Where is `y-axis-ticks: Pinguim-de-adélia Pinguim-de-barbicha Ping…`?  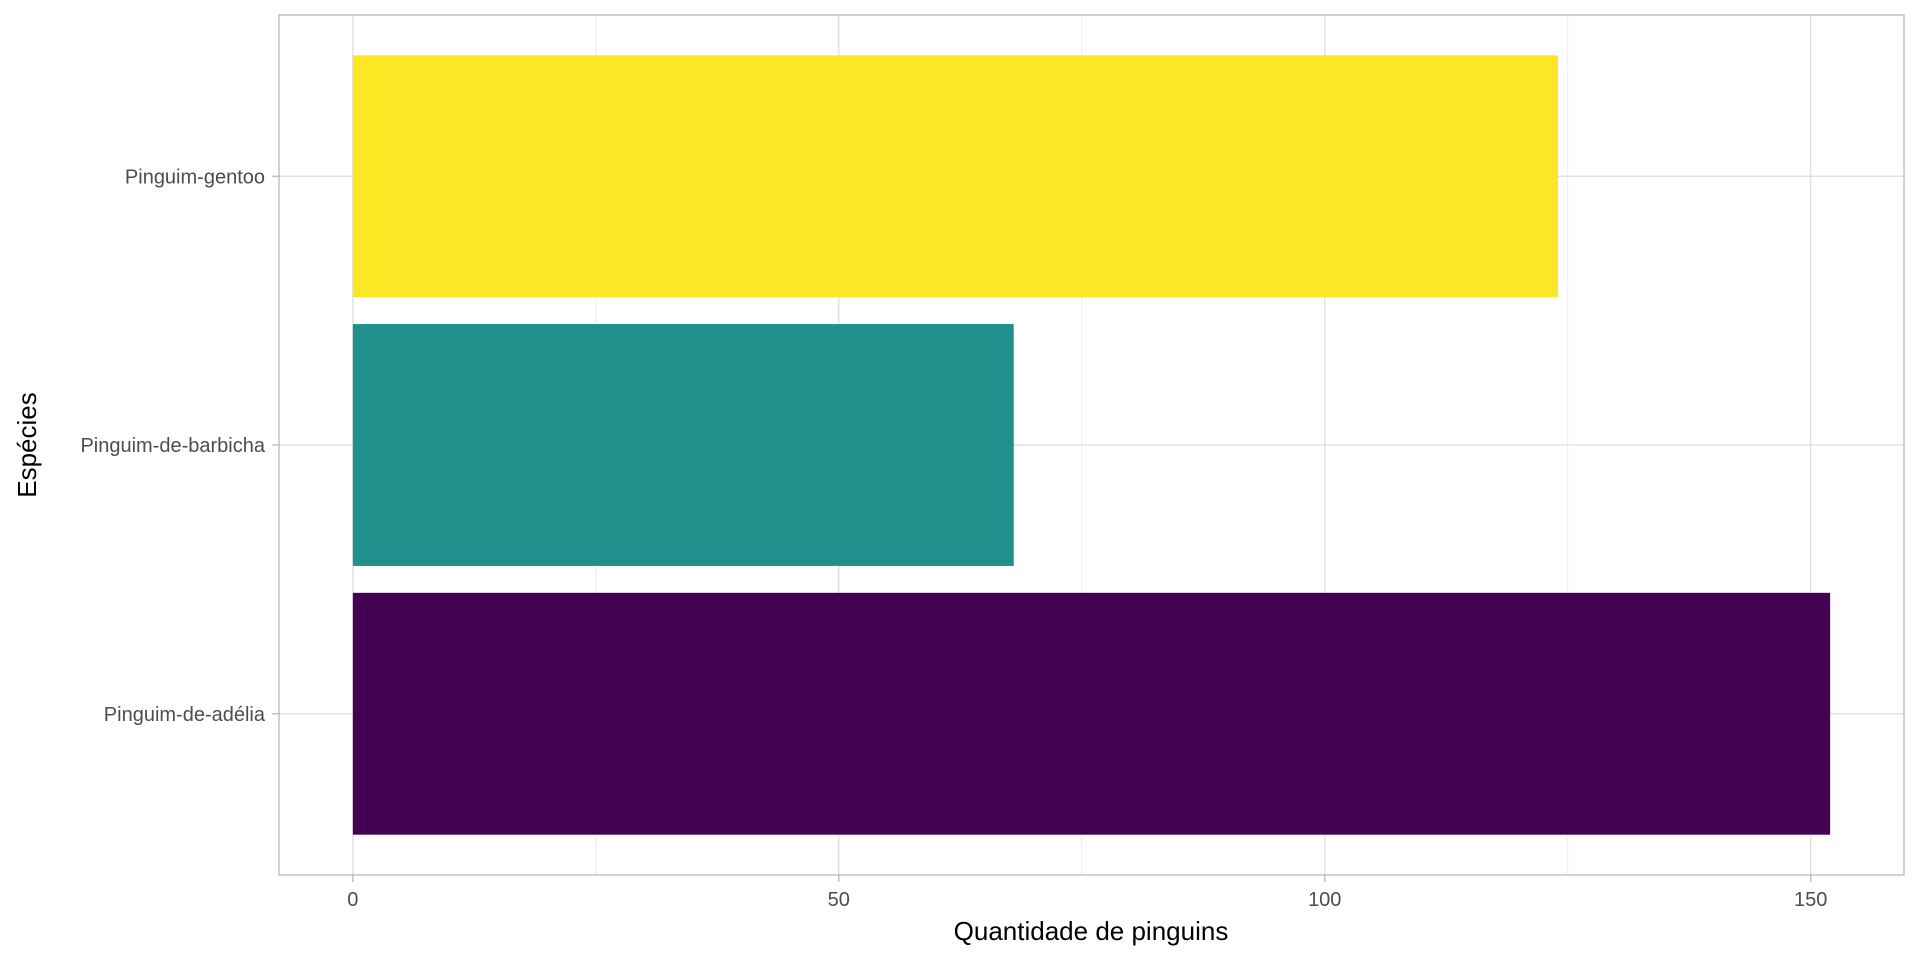
y-axis-ticks: Pinguim-de-adélia Pinguim-de-barbicha Ping… is located at coordinates (179, 446).